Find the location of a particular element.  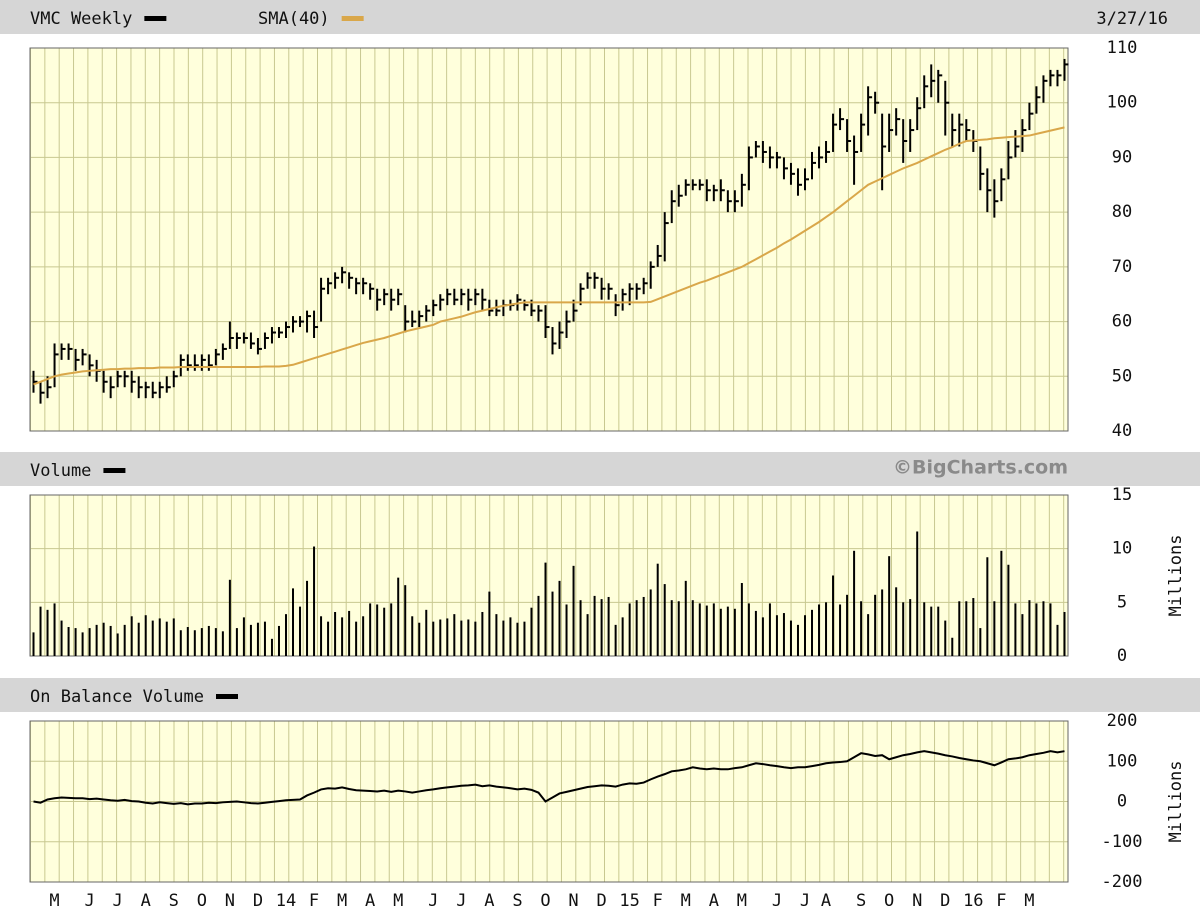

y-axis-label: Millions is located at coordinates (1176, 576).